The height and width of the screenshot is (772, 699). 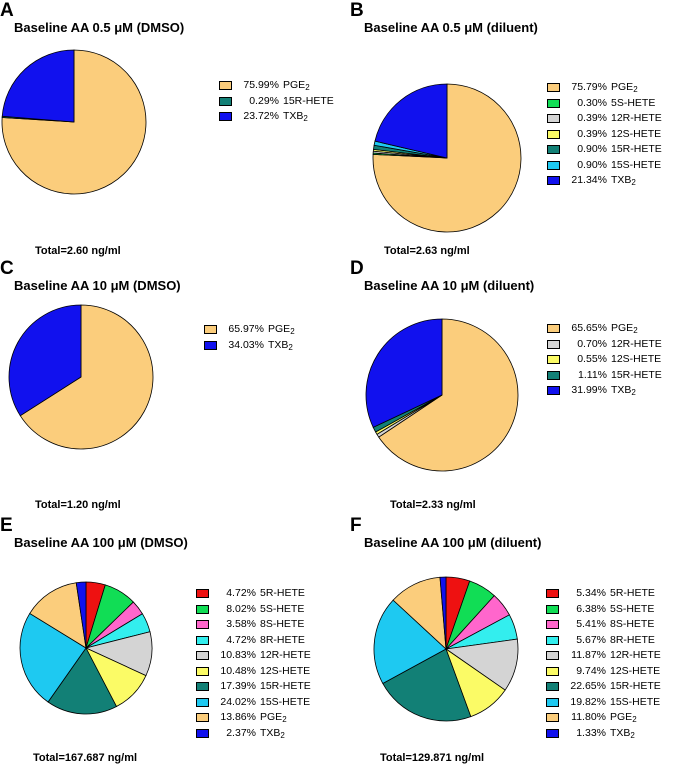 What do you see at coordinates (357, 268) in the screenshot?
I see `panel-letter: D` at bounding box center [357, 268].